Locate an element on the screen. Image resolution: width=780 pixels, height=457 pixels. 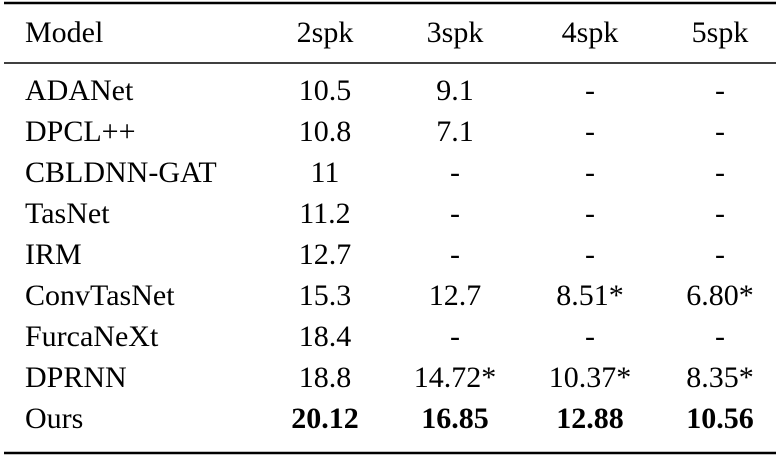
score-cell: 10.37* is located at coordinates (590, 377).